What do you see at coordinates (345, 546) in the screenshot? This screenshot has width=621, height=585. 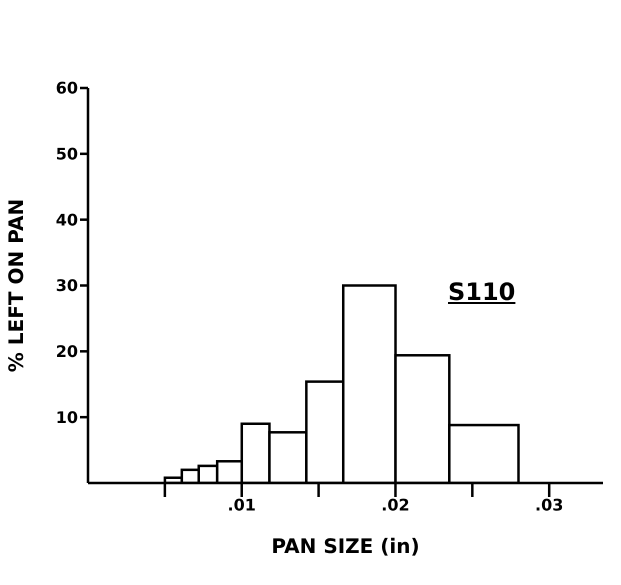 I see `x-axis-title: PAN SIZE (in)` at bounding box center [345, 546].